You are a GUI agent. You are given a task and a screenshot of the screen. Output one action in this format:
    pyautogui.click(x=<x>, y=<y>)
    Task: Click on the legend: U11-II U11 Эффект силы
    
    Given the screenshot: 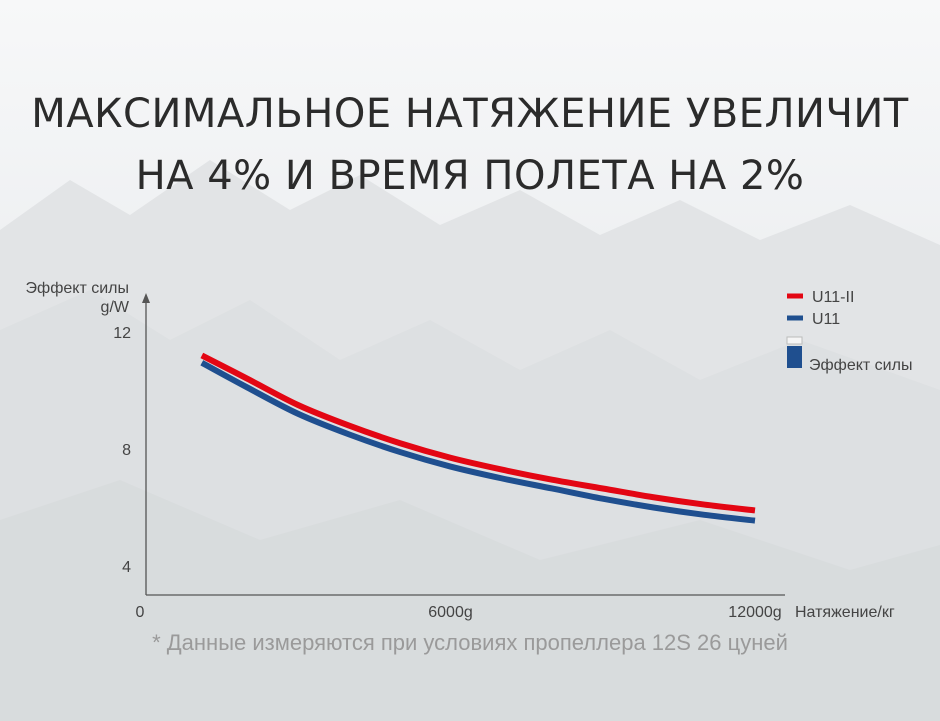 What is the action you would take?
    pyautogui.click(x=849, y=331)
    